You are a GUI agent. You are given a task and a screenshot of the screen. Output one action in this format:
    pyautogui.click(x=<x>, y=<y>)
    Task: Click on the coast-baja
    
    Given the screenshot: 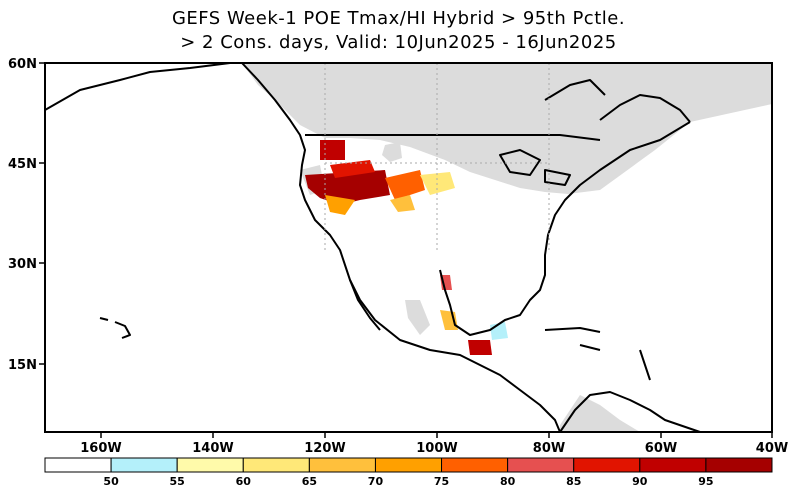 What is the action you would take?
    pyautogui.click(x=365, y=305)
    